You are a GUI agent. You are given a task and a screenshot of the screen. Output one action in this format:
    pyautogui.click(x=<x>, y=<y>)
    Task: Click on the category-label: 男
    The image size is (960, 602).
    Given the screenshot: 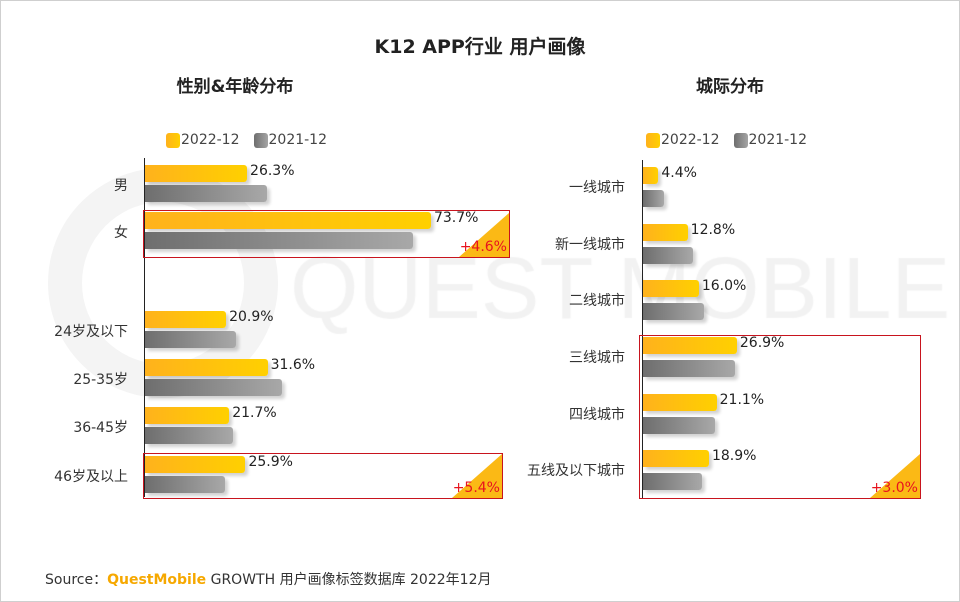 What is the action you would take?
    pyautogui.click(x=121, y=186)
    